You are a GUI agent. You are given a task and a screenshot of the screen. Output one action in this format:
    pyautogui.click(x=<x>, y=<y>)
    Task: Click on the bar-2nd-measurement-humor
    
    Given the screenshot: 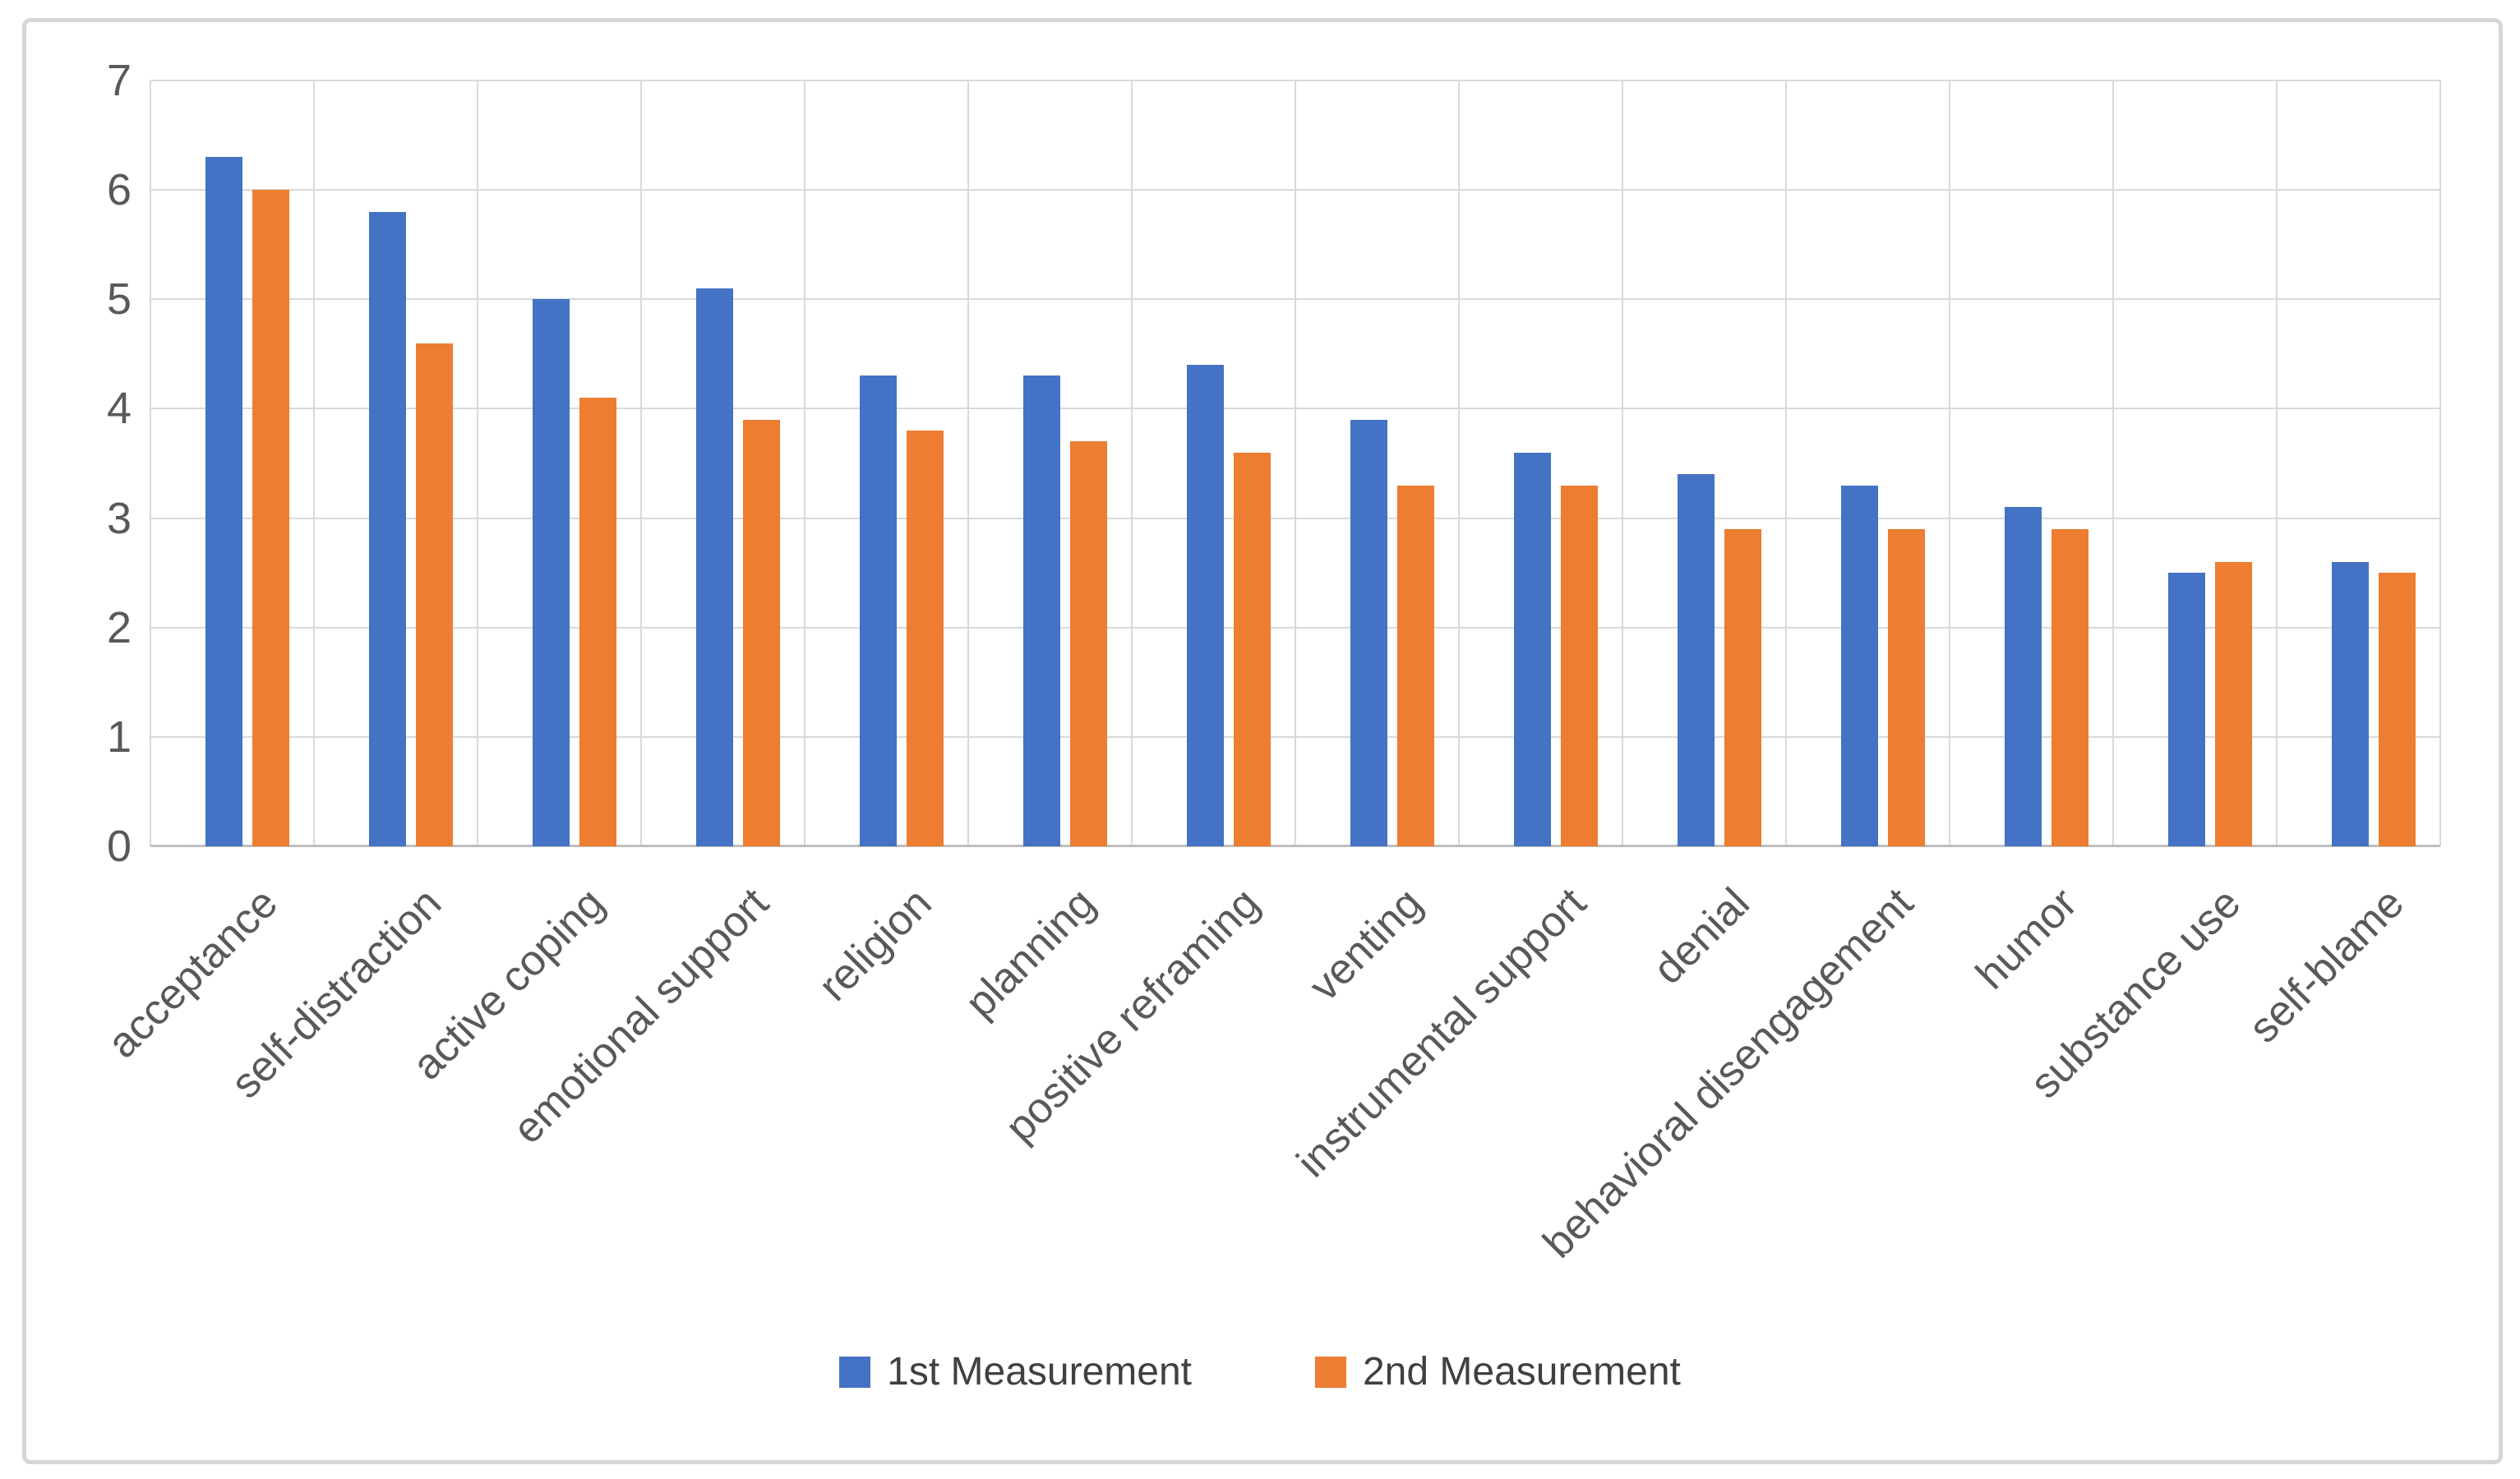 What is the action you would take?
    pyautogui.click(x=2070, y=688)
    